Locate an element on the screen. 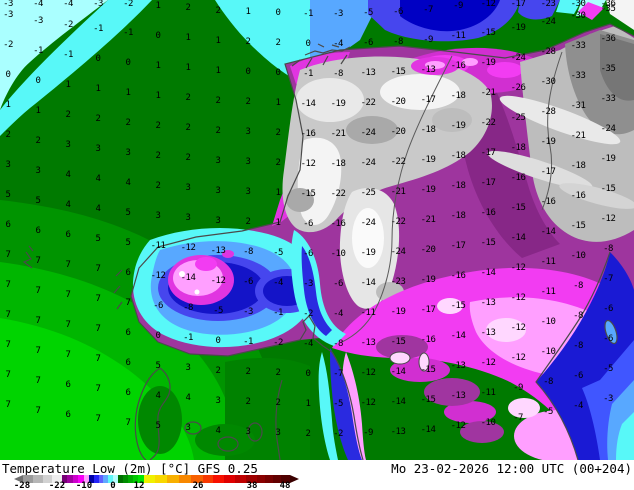 The image size is (634, 490). royal-arctic-band2 is located at coordinates (539, 10).